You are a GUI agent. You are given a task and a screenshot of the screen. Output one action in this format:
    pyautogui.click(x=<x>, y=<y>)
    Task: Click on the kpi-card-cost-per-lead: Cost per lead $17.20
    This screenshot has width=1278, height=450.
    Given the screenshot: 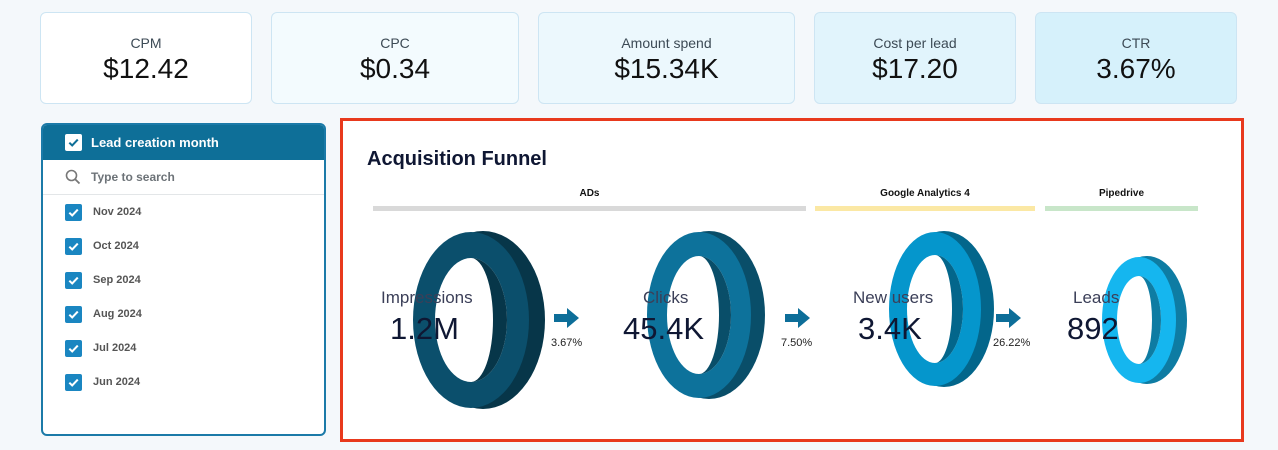 What is the action you would take?
    pyautogui.click(x=915, y=58)
    